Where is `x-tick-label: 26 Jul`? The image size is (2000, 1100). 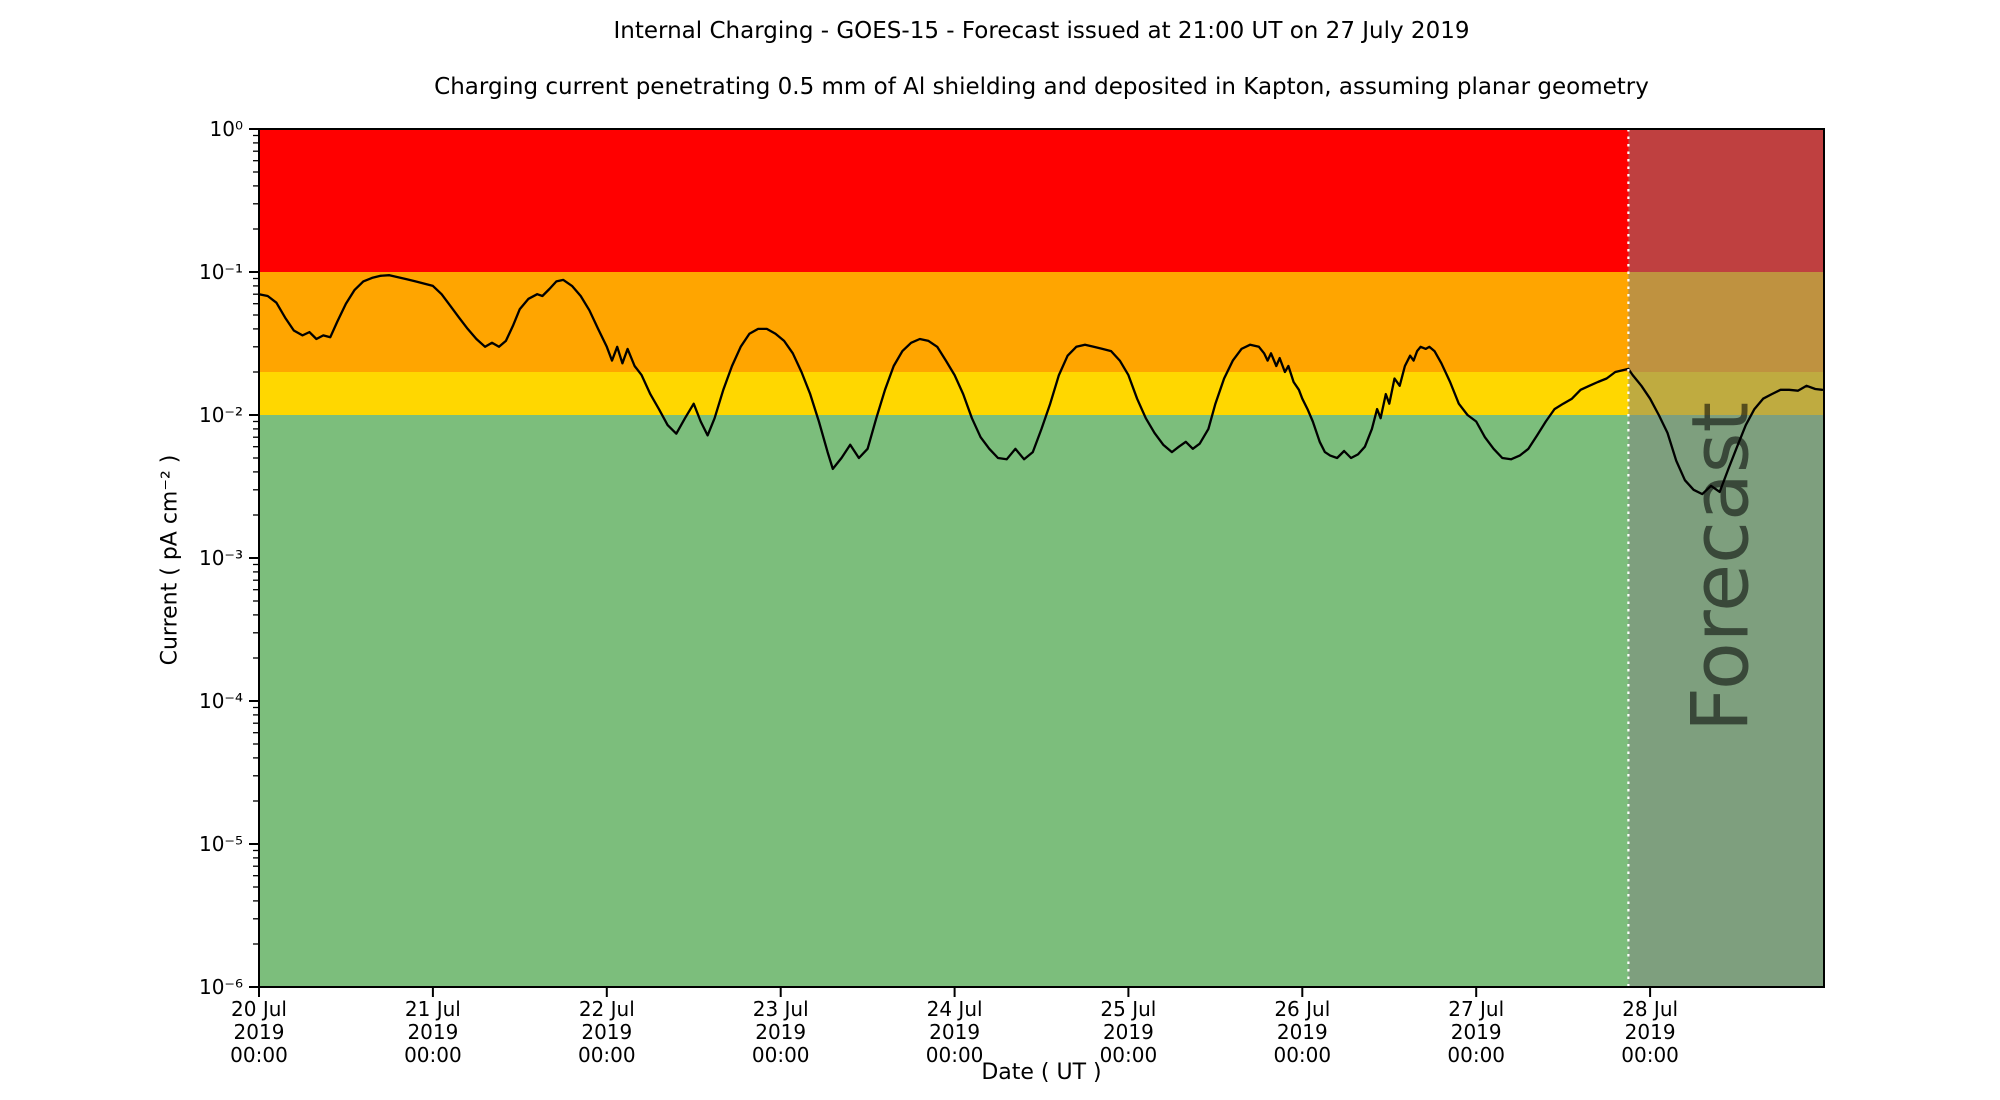
x-tick-label: 26 Jul is located at coordinates (1302, 1009).